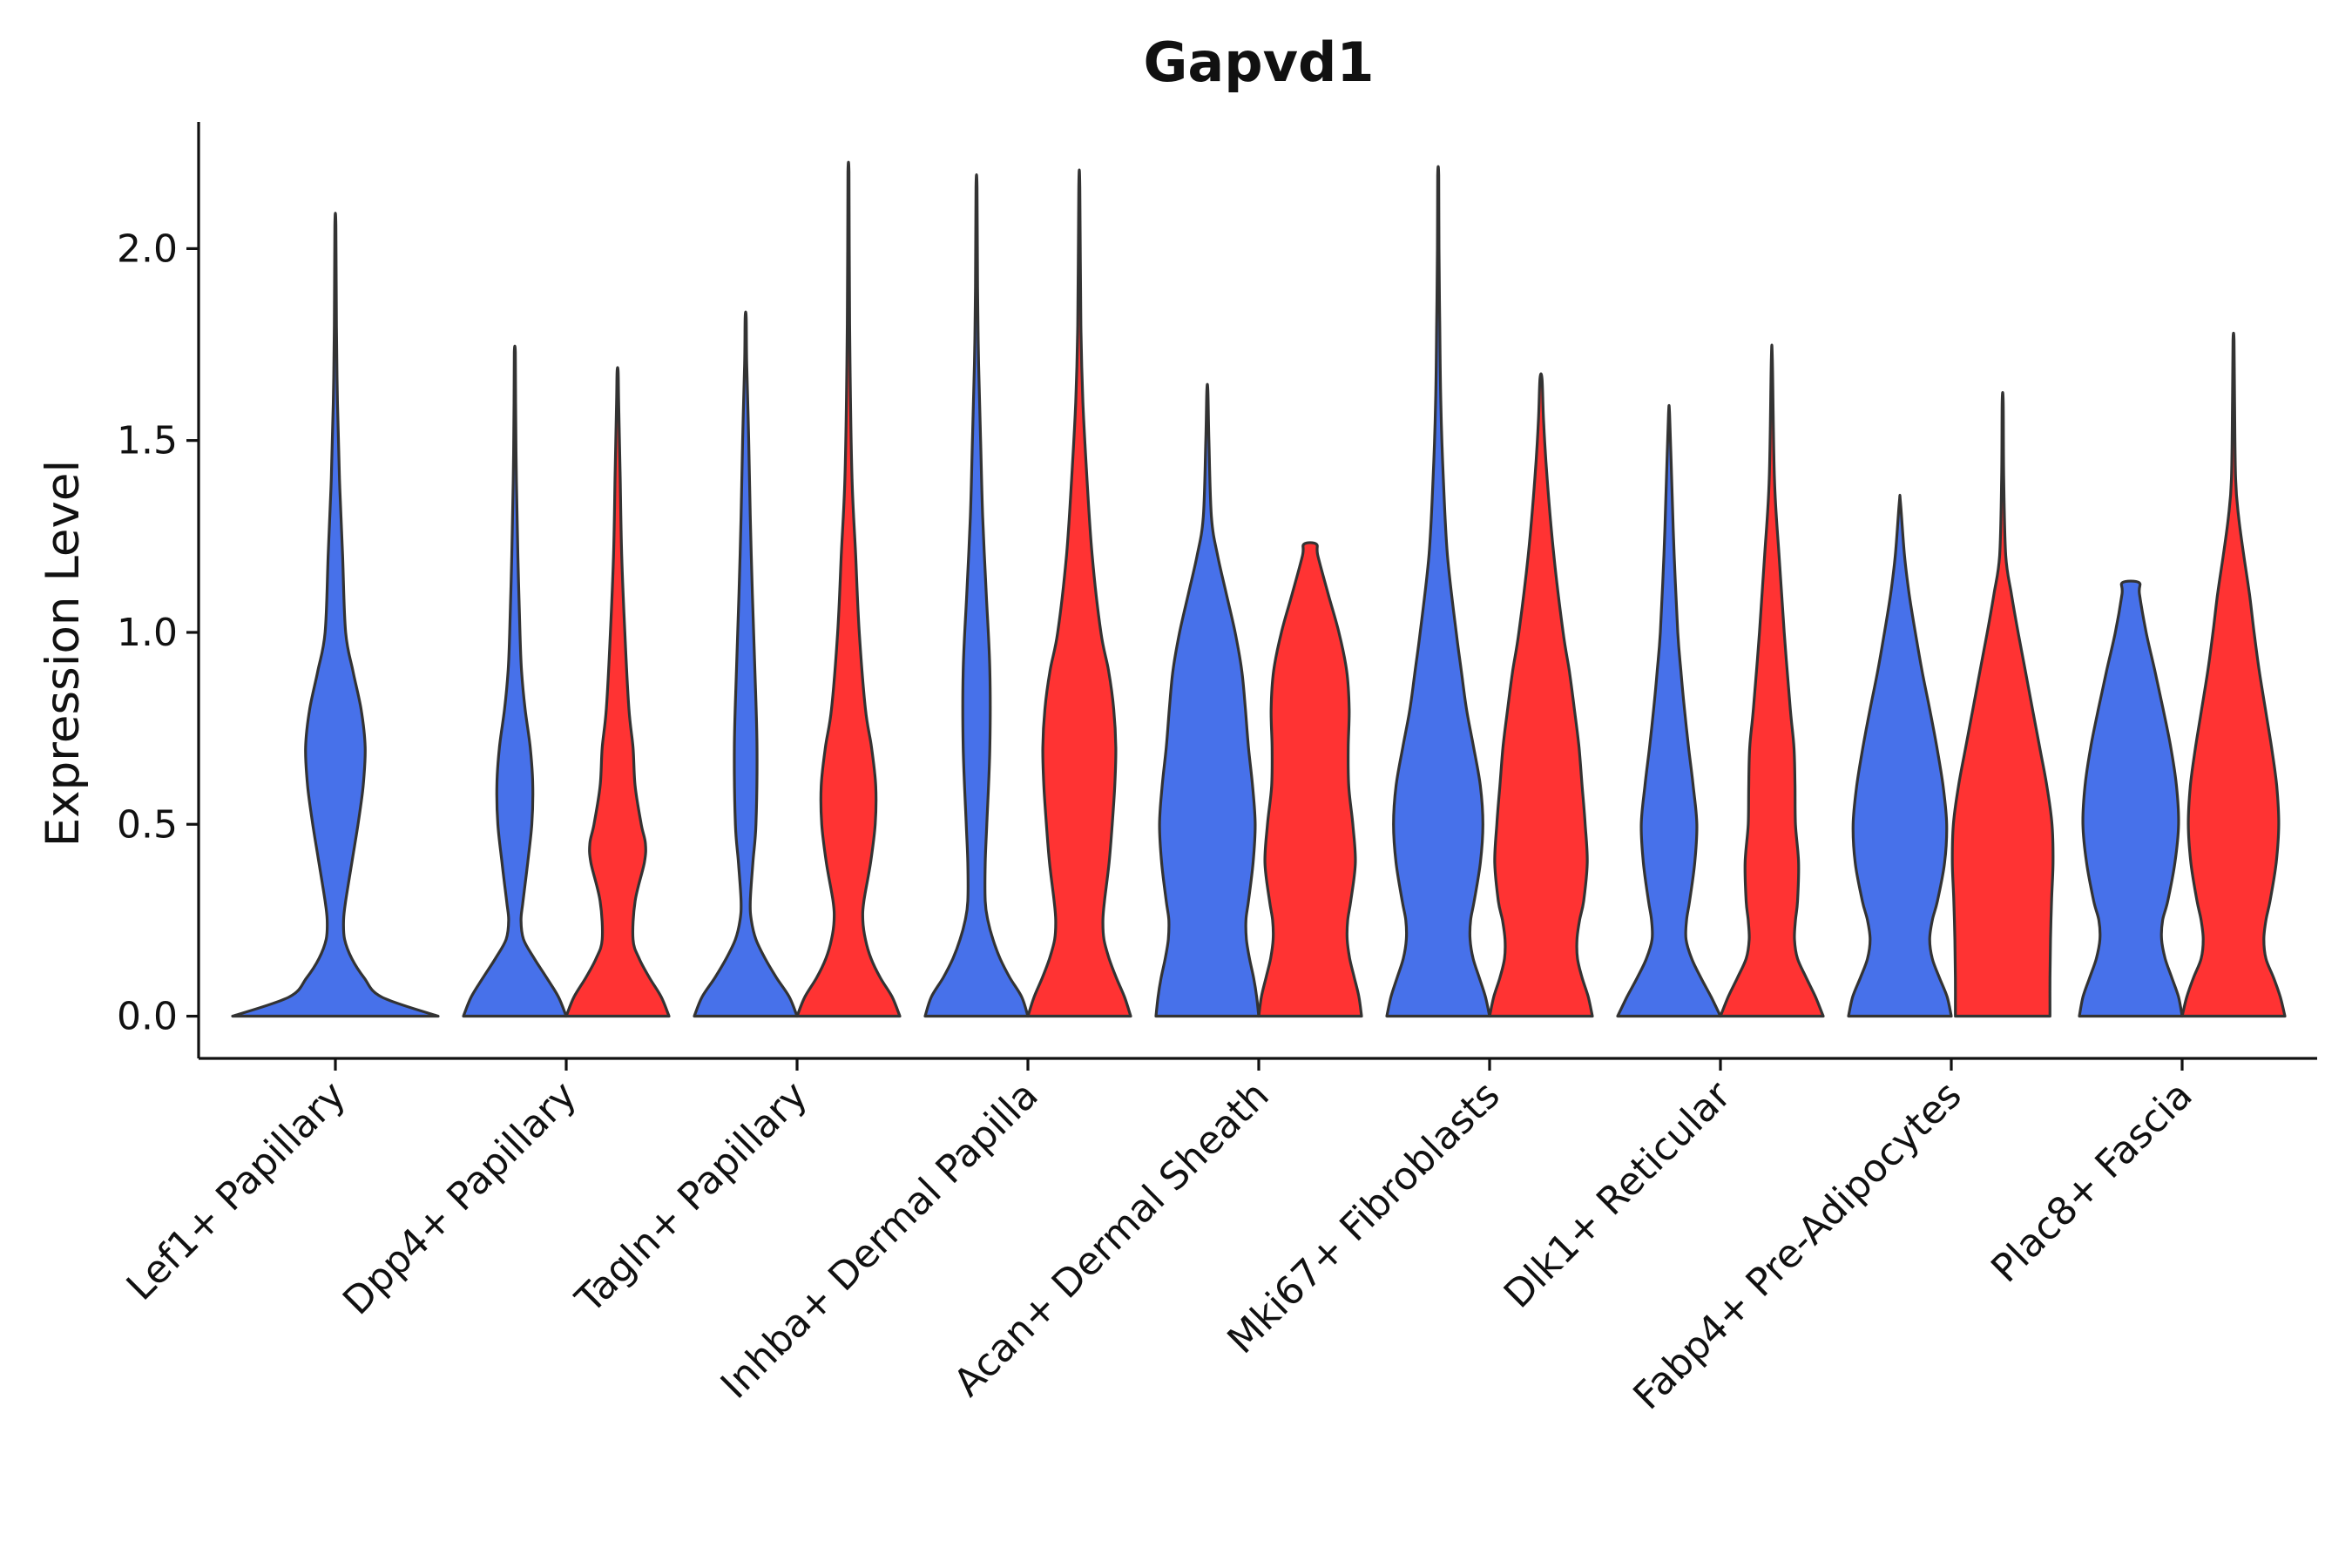 Image resolution: width=2352 pixels, height=1568 pixels. Describe the element at coordinates (1258, 62) in the screenshot. I see `chart-title: Gapvd1` at that location.